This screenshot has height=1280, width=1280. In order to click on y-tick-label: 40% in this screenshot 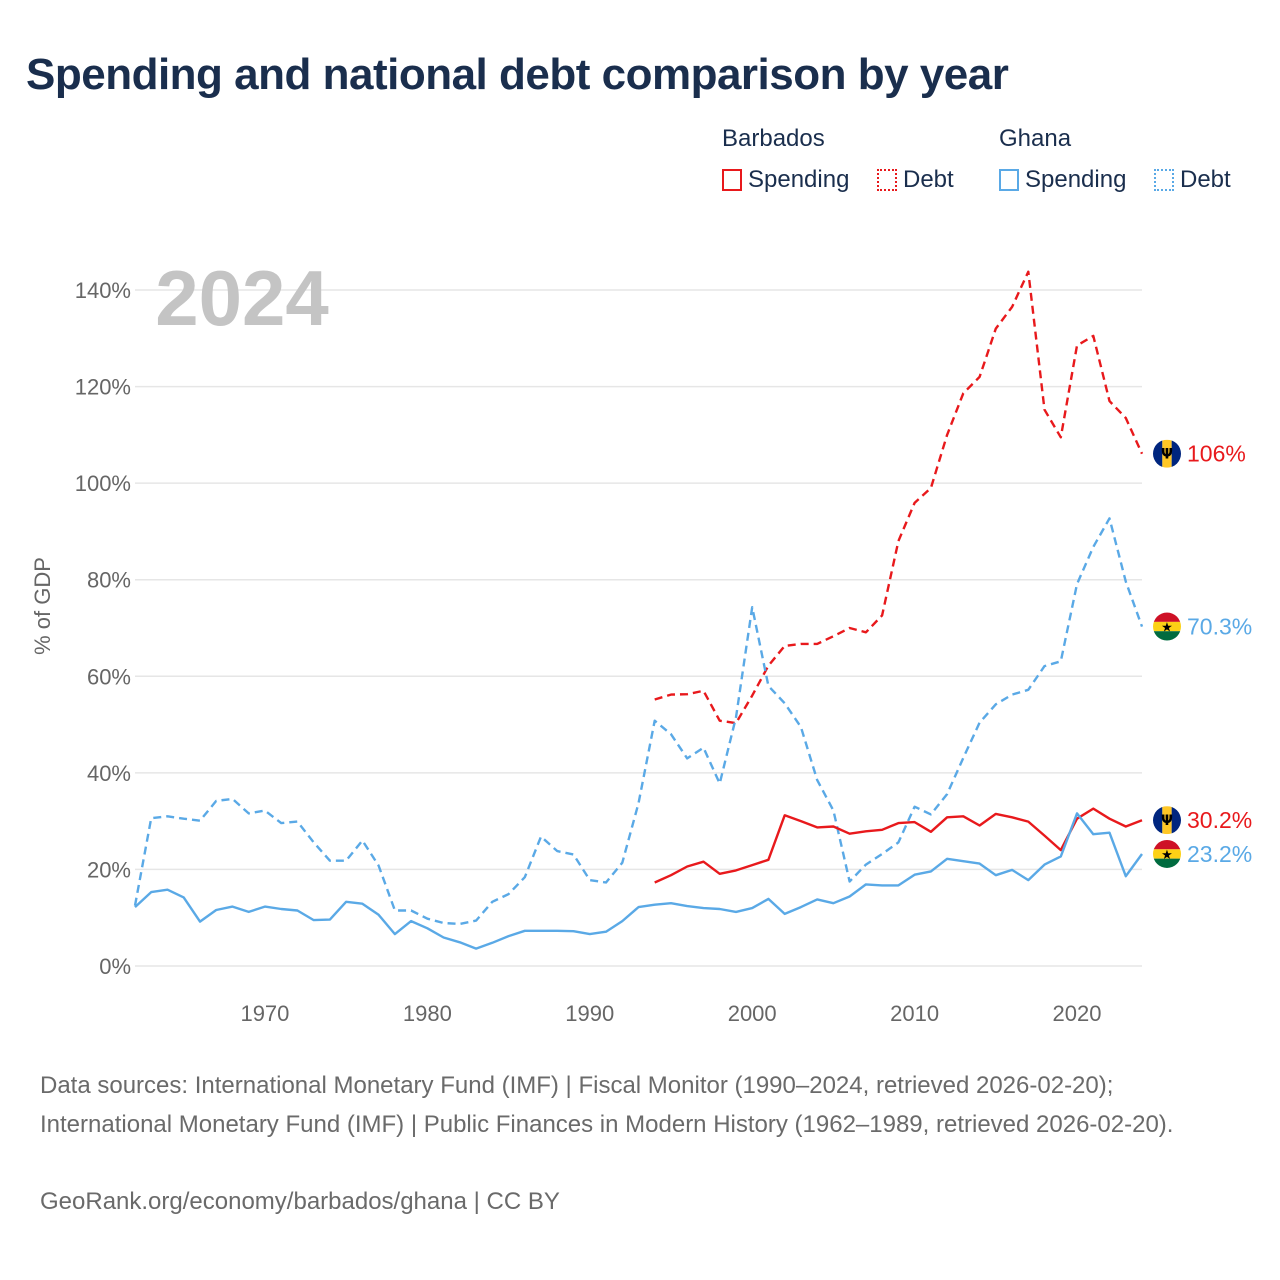, I will do `click(109, 773)`.